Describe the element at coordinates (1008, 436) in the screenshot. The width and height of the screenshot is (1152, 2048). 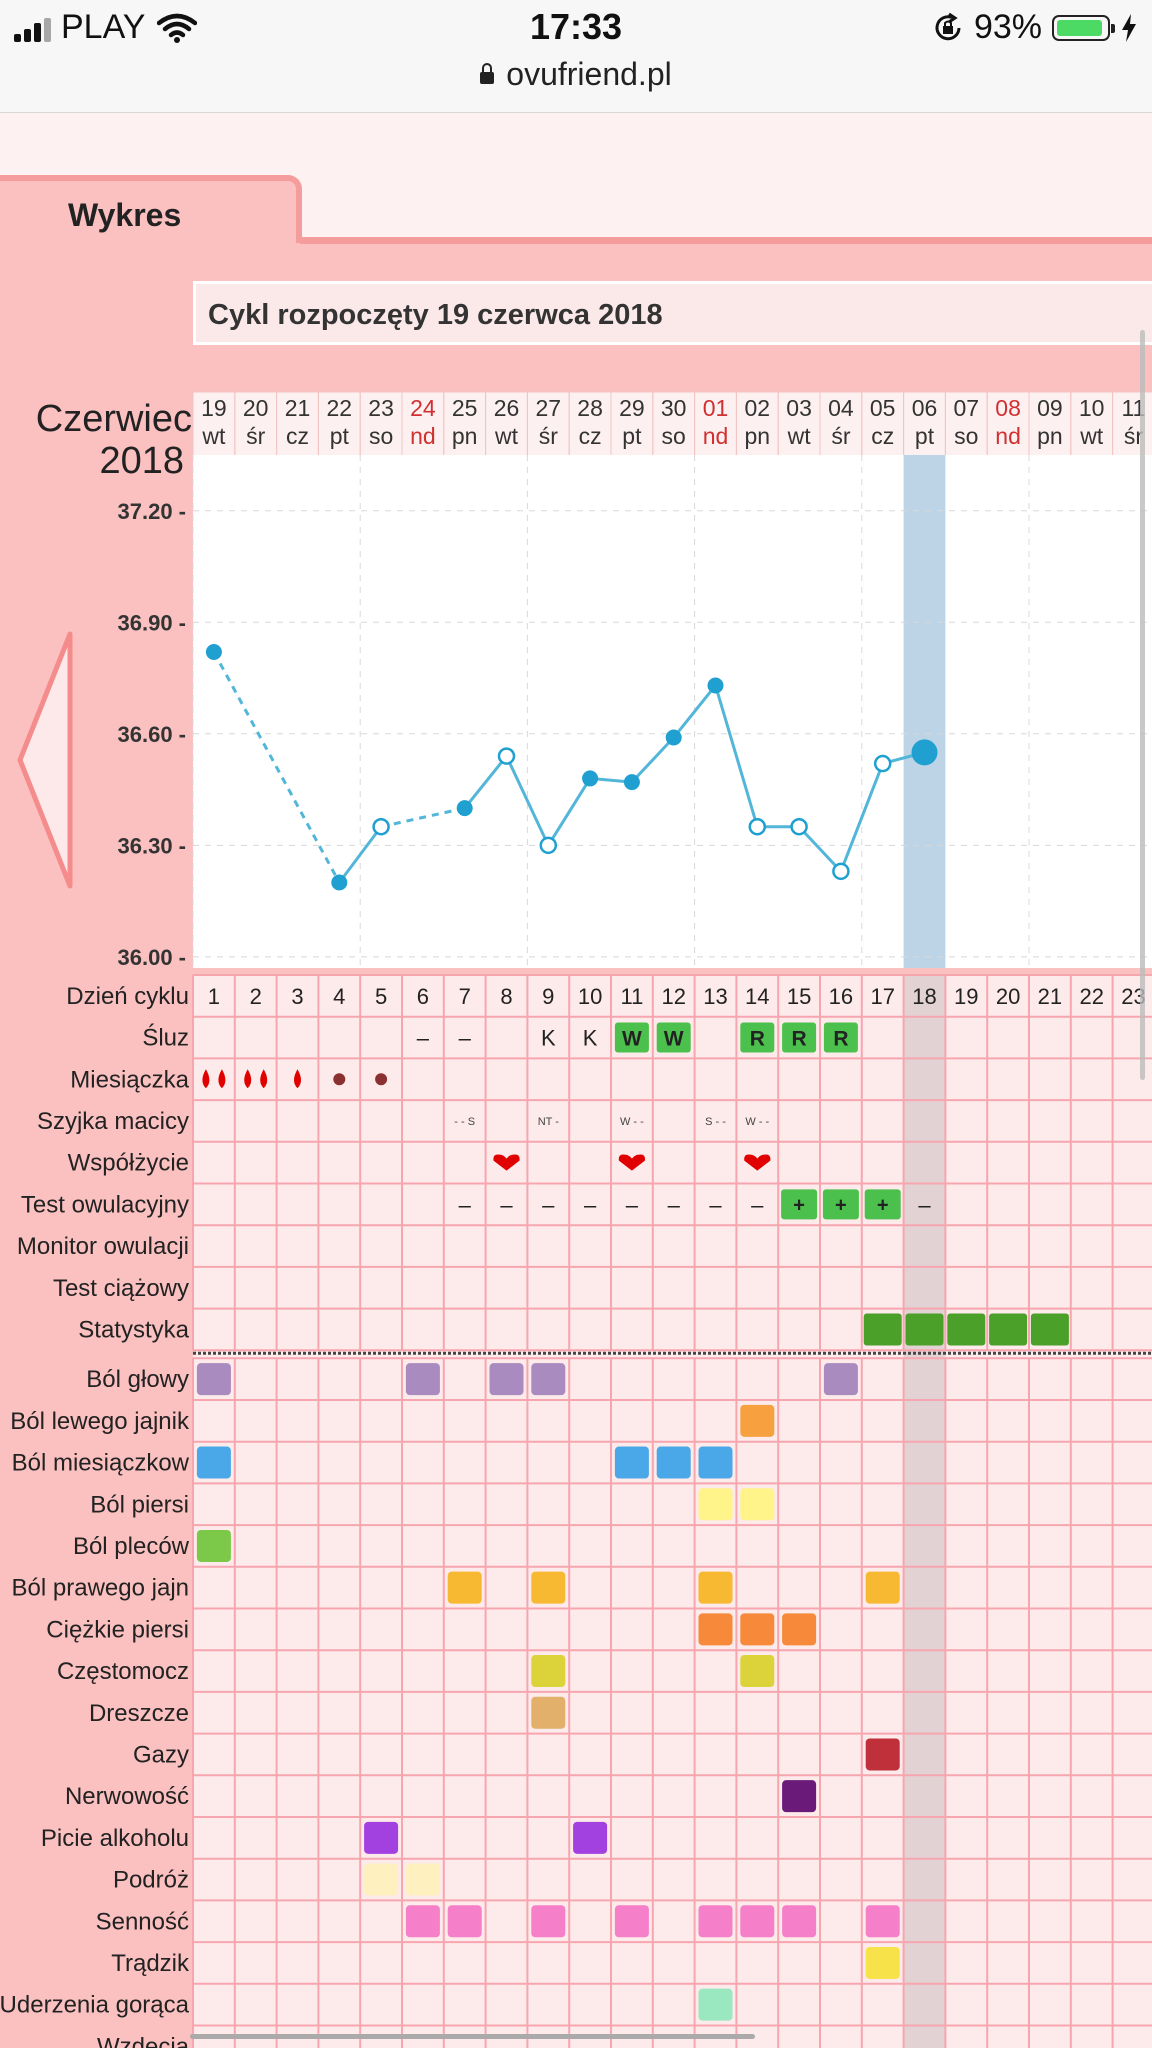
I see `day-weekday: nd` at that location.